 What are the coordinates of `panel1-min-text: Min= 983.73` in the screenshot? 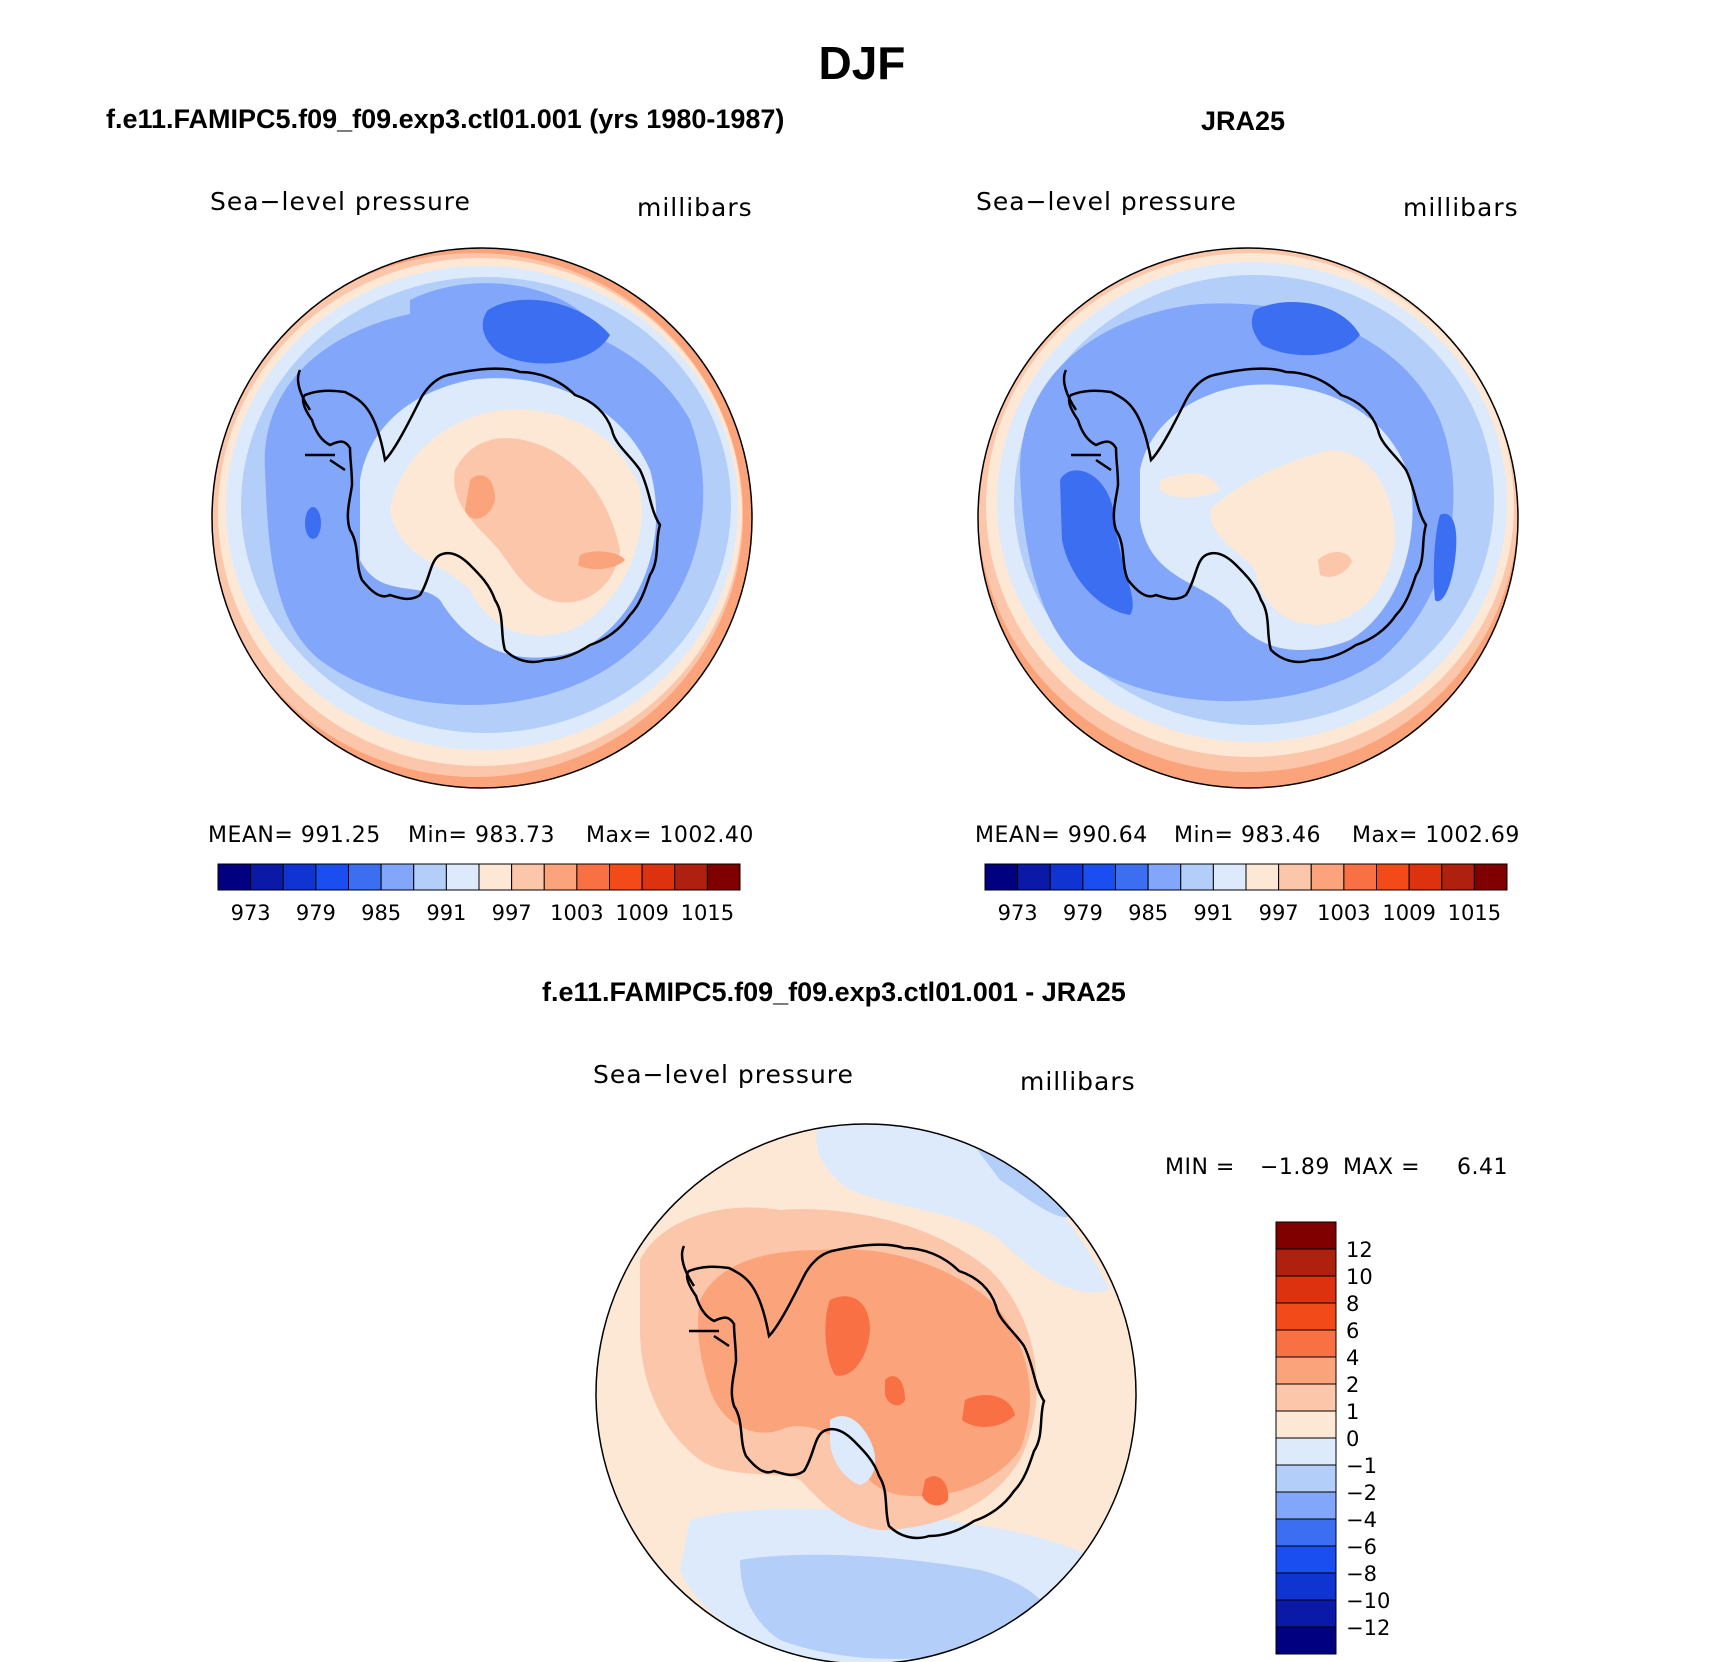 It's located at (481, 835).